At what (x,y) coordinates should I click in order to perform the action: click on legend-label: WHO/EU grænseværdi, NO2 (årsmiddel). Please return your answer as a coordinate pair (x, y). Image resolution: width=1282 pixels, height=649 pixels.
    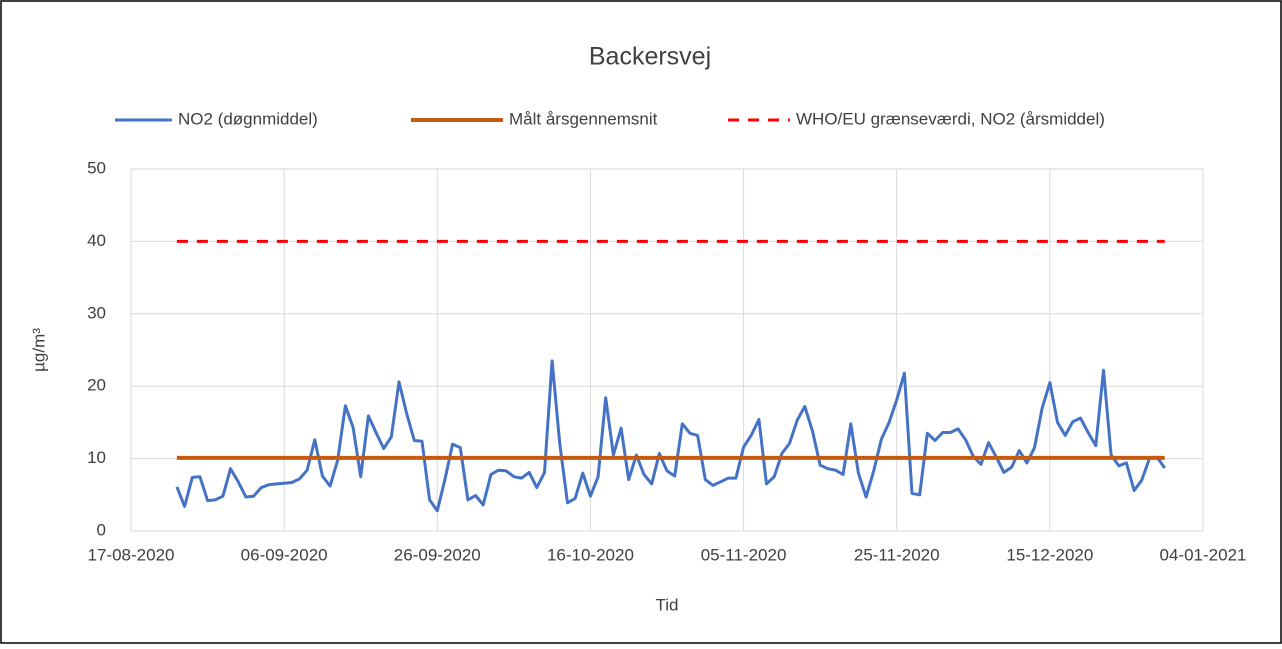
    Looking at the image, I should click on (950, 118).